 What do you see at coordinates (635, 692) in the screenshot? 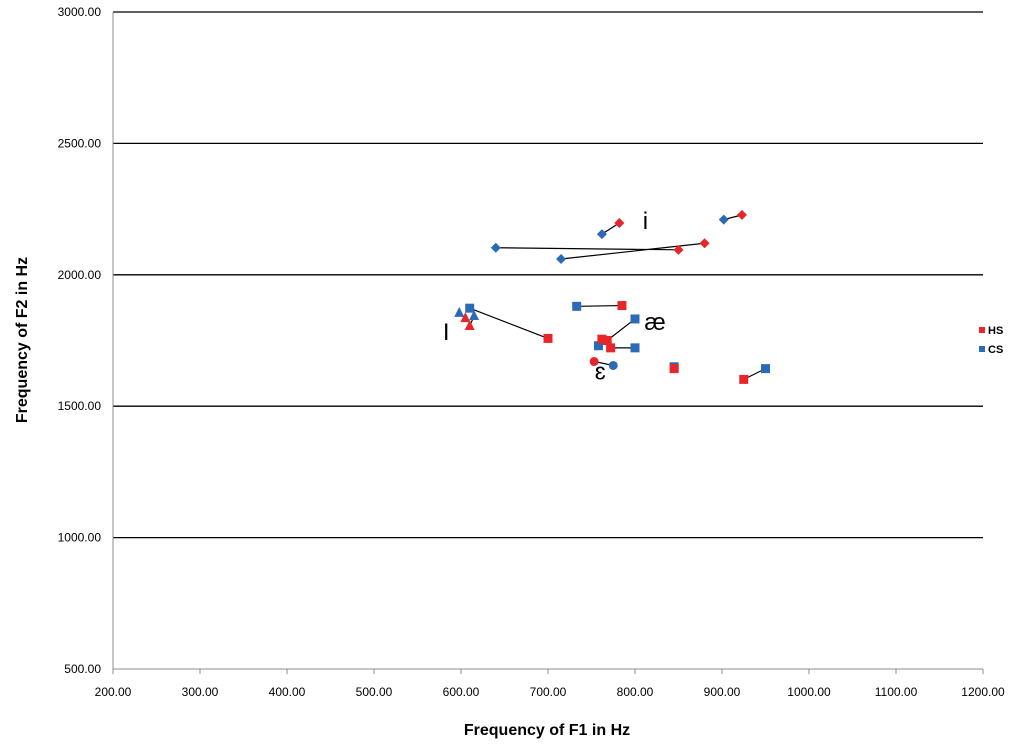
I see `x-tick-label: 800.00` at bounding box center [635, 692].